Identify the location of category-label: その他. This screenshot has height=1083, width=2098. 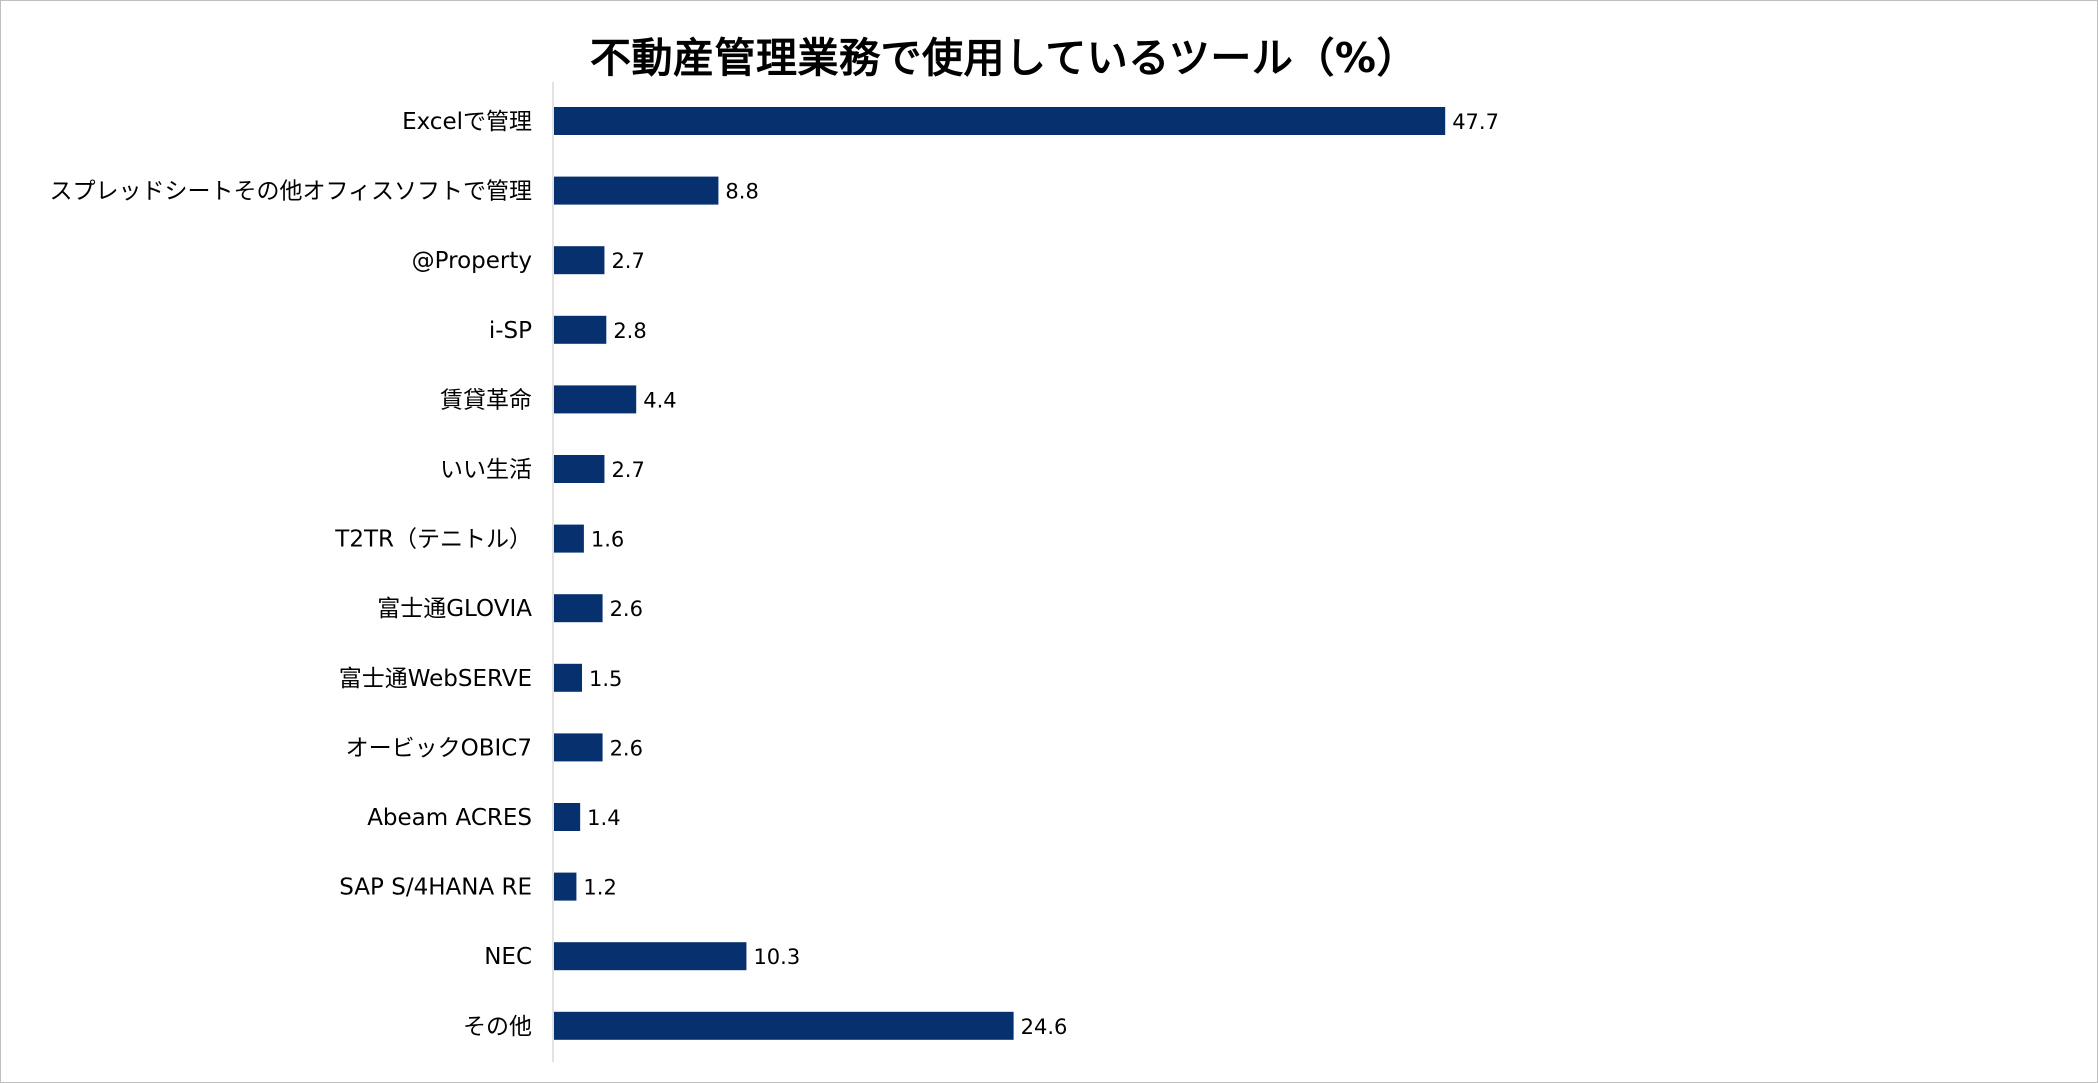
(497, 1027).